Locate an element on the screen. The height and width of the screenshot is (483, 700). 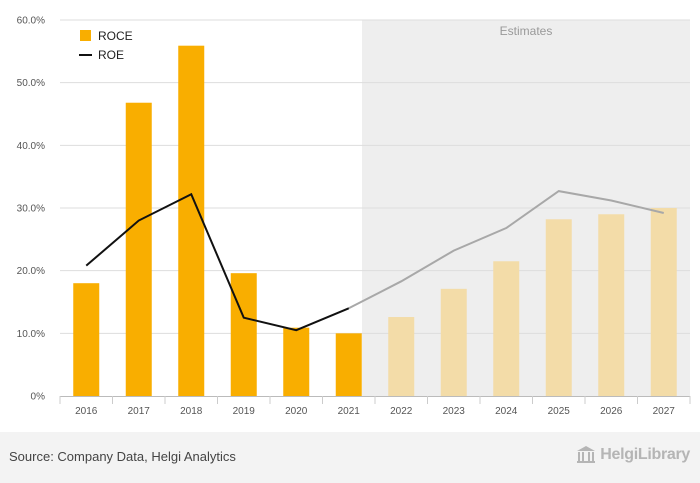
y-tick-label: 50.0% is located at coordinates (31, 83).